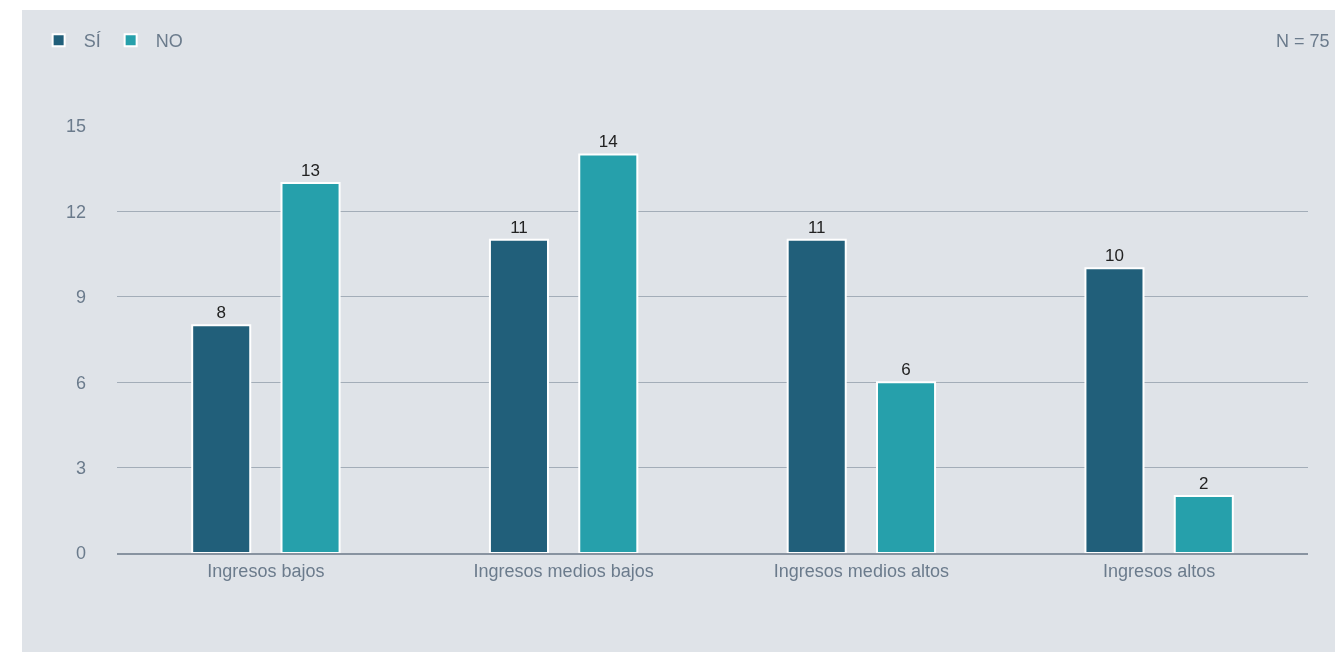  I want to click on data-label: 13, so click(310, 170).